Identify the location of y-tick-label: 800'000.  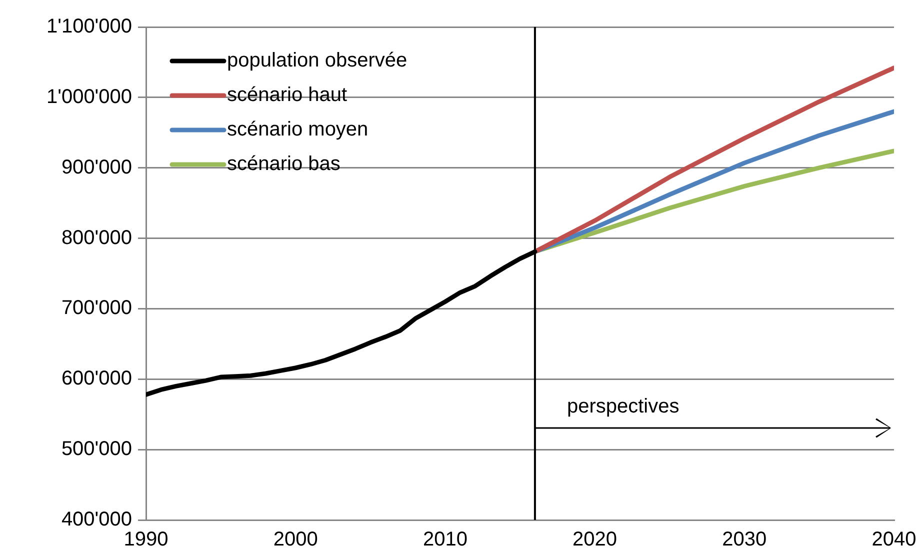
(96, 237).